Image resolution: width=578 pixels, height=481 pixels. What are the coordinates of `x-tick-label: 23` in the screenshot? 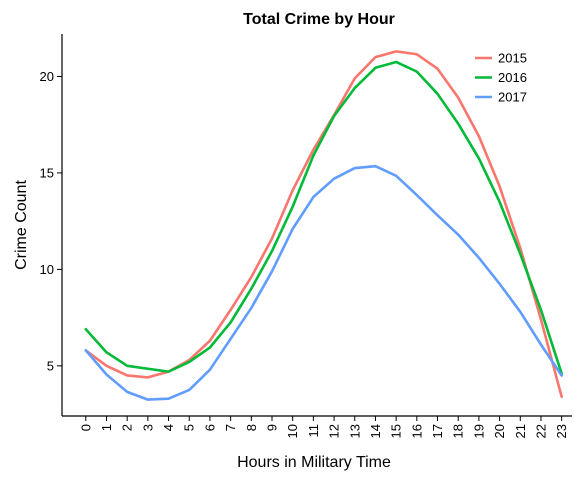 It's located at (561, 431).